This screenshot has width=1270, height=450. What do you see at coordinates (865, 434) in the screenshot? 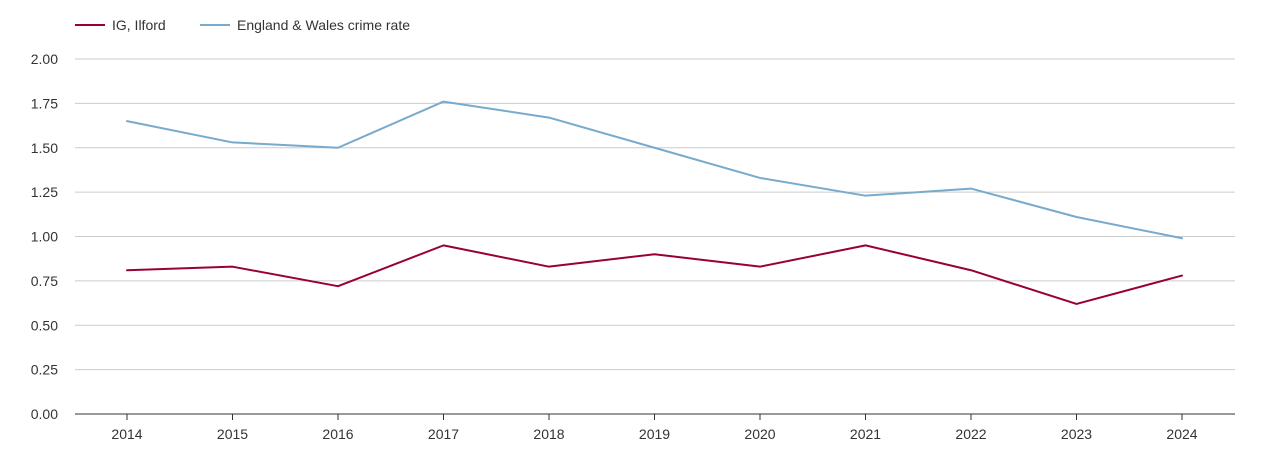
I see `x-tick-label: 2021` at bounding box center [865, 434].